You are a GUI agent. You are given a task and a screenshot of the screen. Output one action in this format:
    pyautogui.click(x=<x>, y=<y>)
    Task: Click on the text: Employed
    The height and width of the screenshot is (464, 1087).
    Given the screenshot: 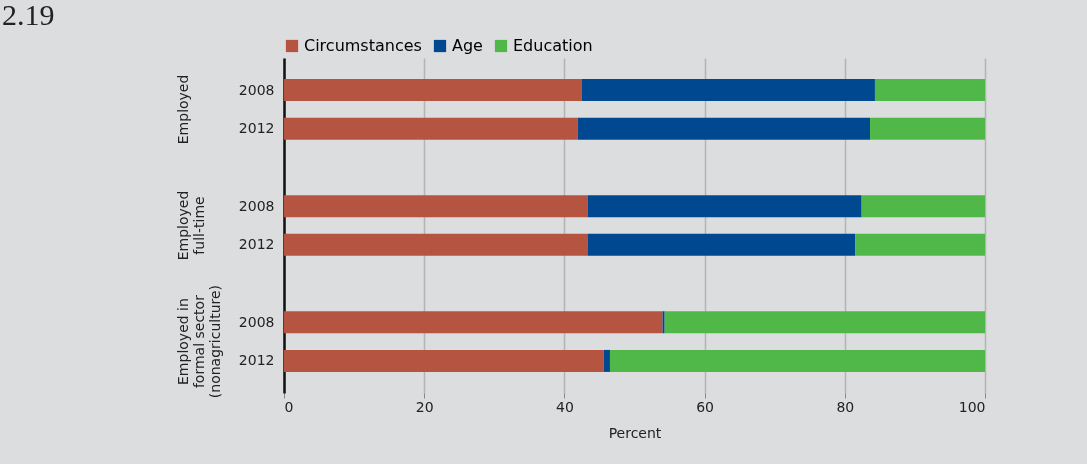 What is the action you would take?
    pyautogui.click(x=183, y=109)
    